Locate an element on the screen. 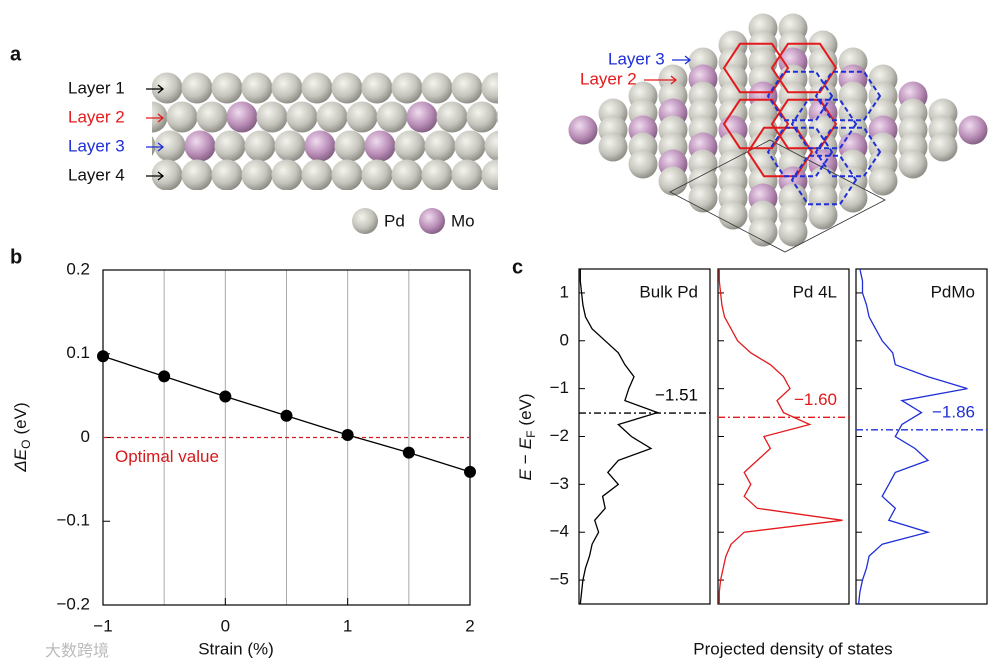 The height and width of the screenshot is (668, 999). panel-name: PdMo is located at coordinates (953, 291).